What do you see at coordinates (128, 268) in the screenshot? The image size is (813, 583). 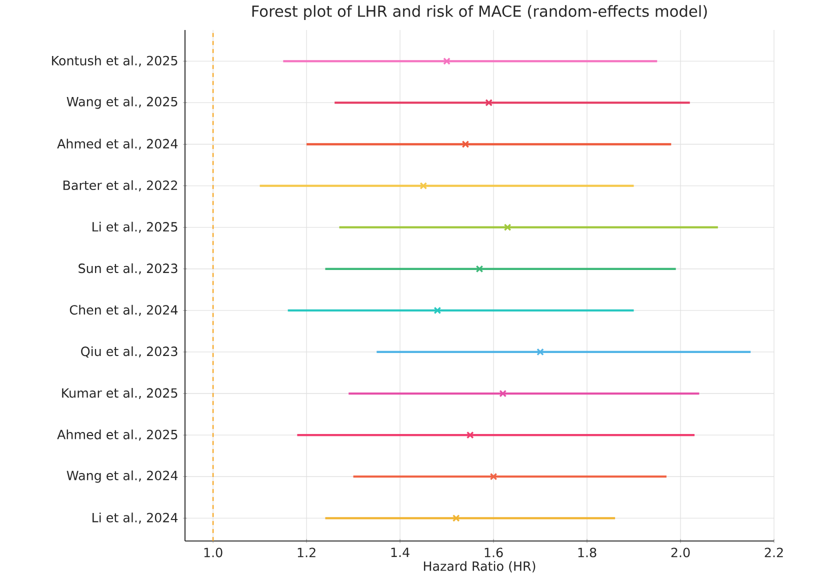 I see `y-tick-label: Sun et al., 2023` at bounding box center [128, 268].